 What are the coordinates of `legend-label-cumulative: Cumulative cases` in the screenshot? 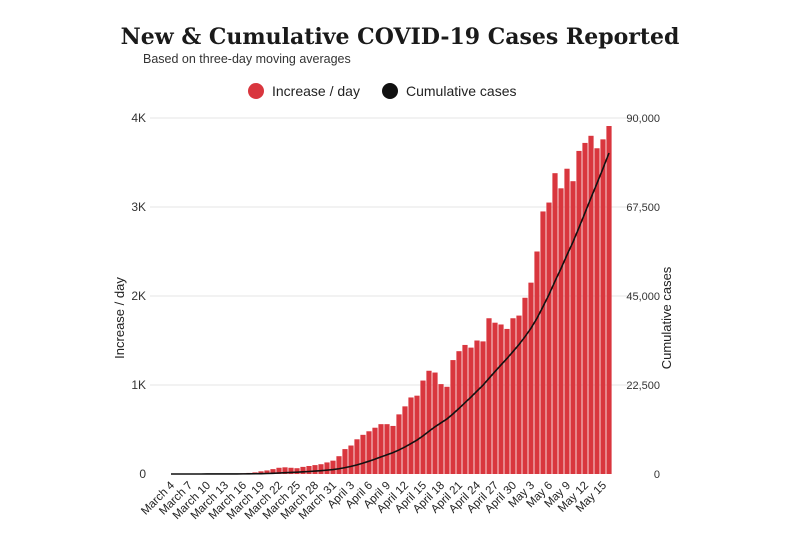 It's located at (461, 91).